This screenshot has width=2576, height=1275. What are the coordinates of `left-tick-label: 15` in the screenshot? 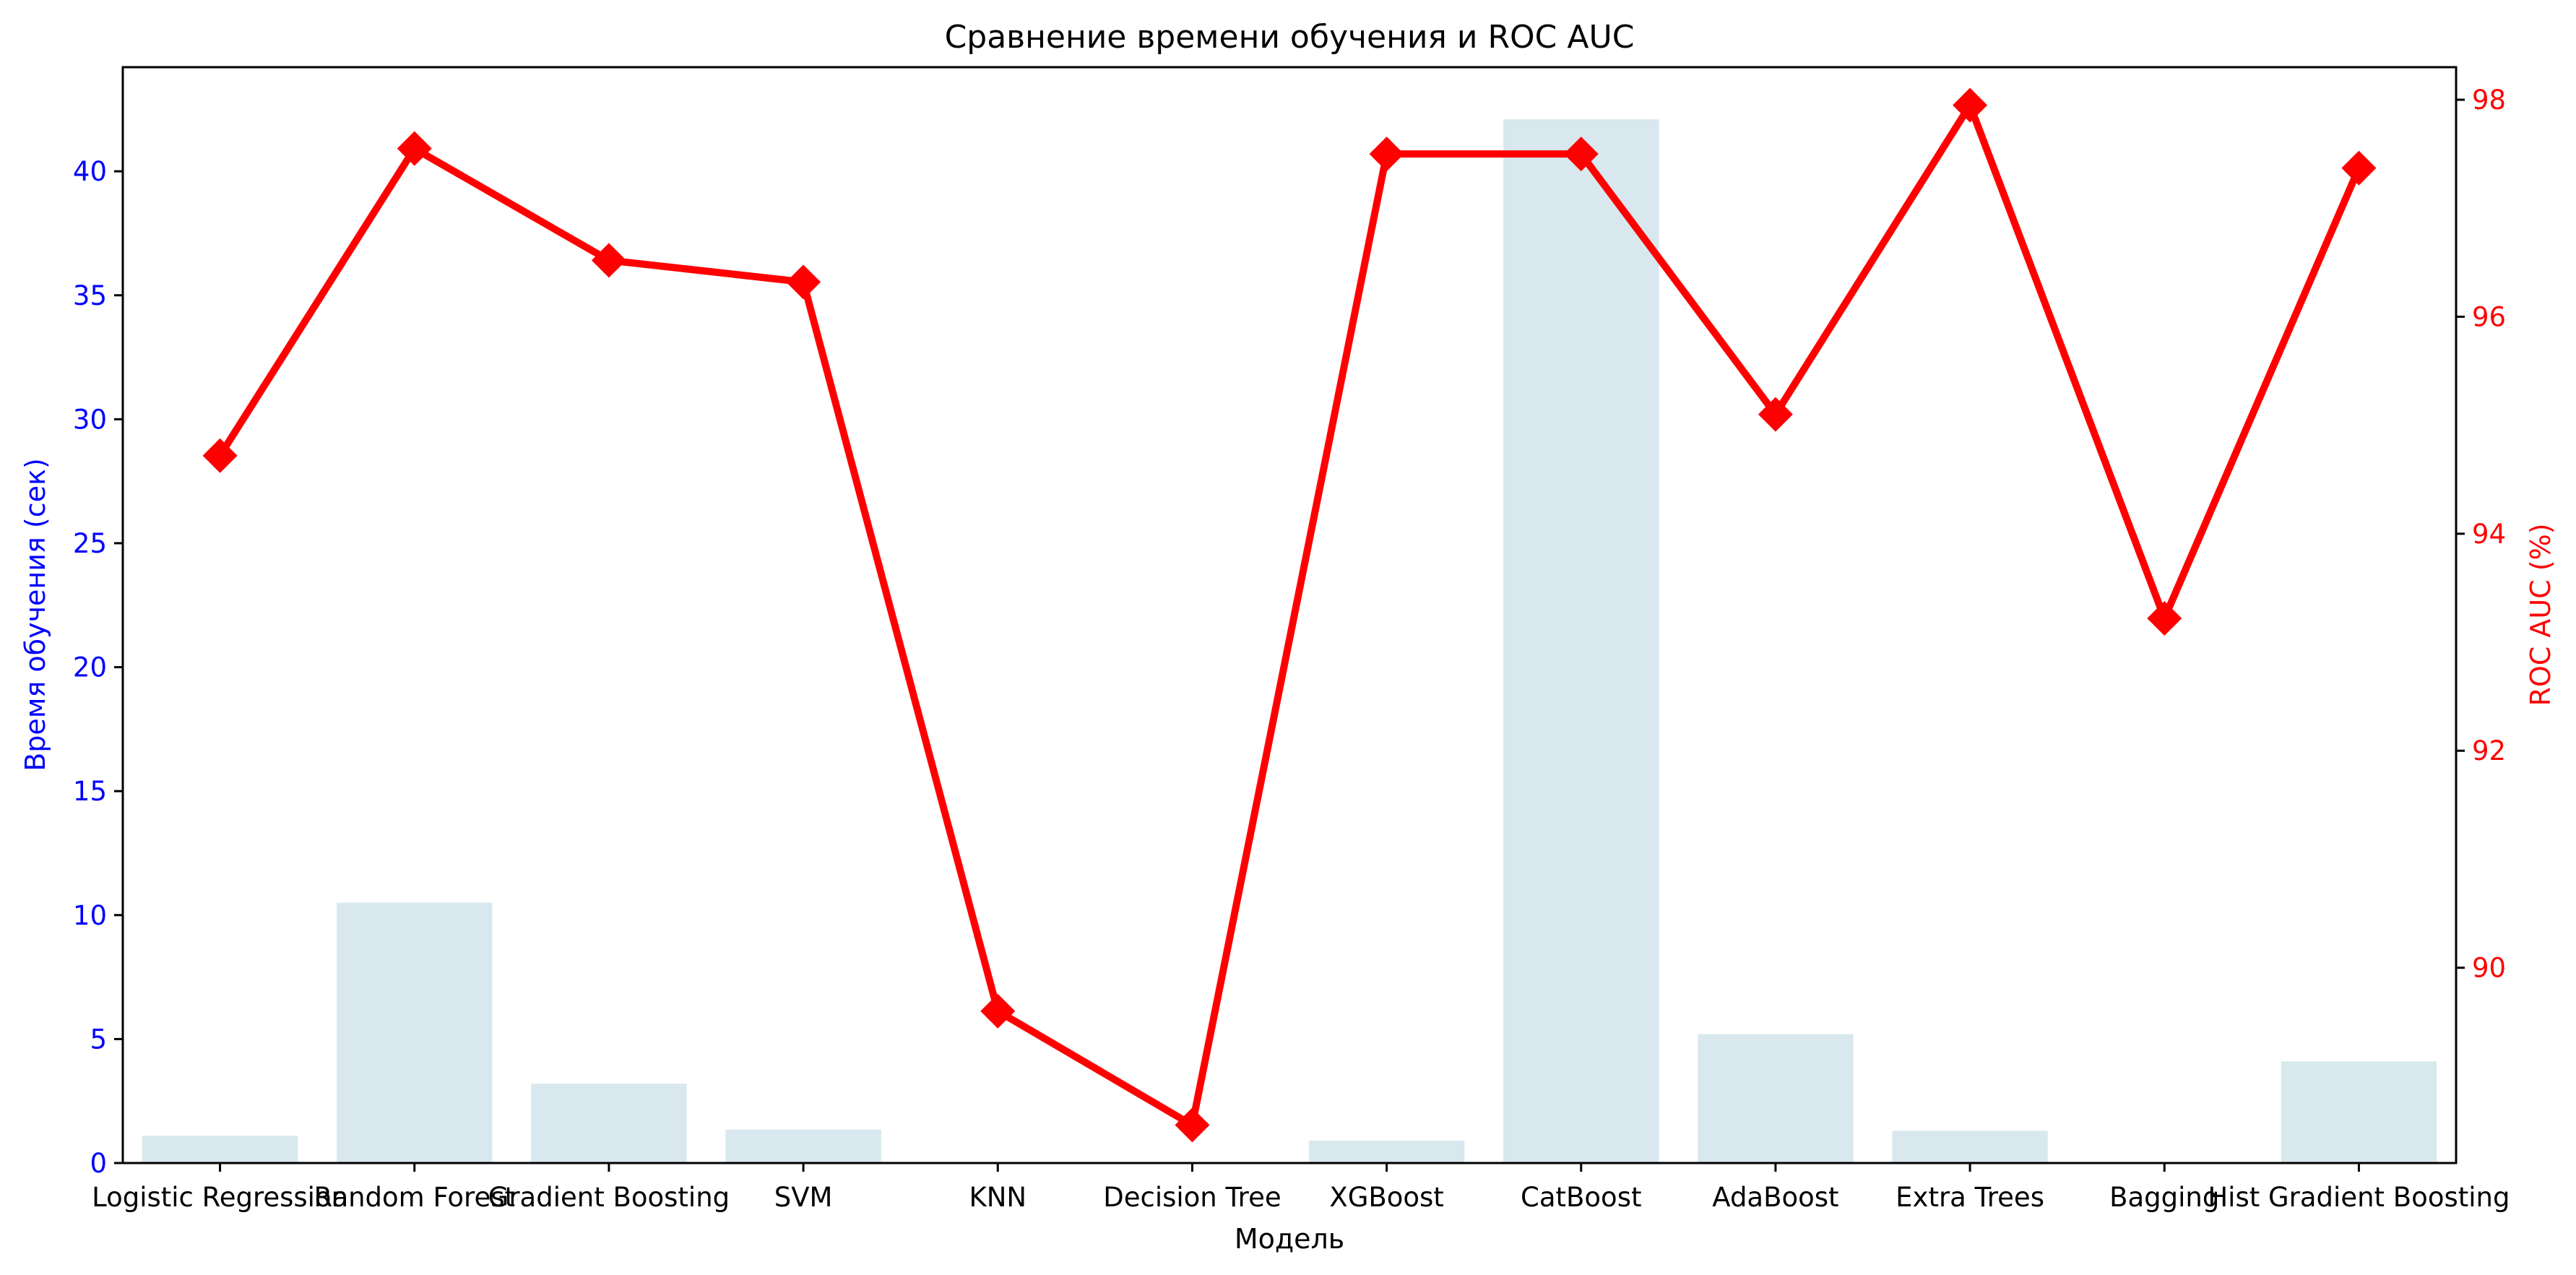 It's located at (90, 791).